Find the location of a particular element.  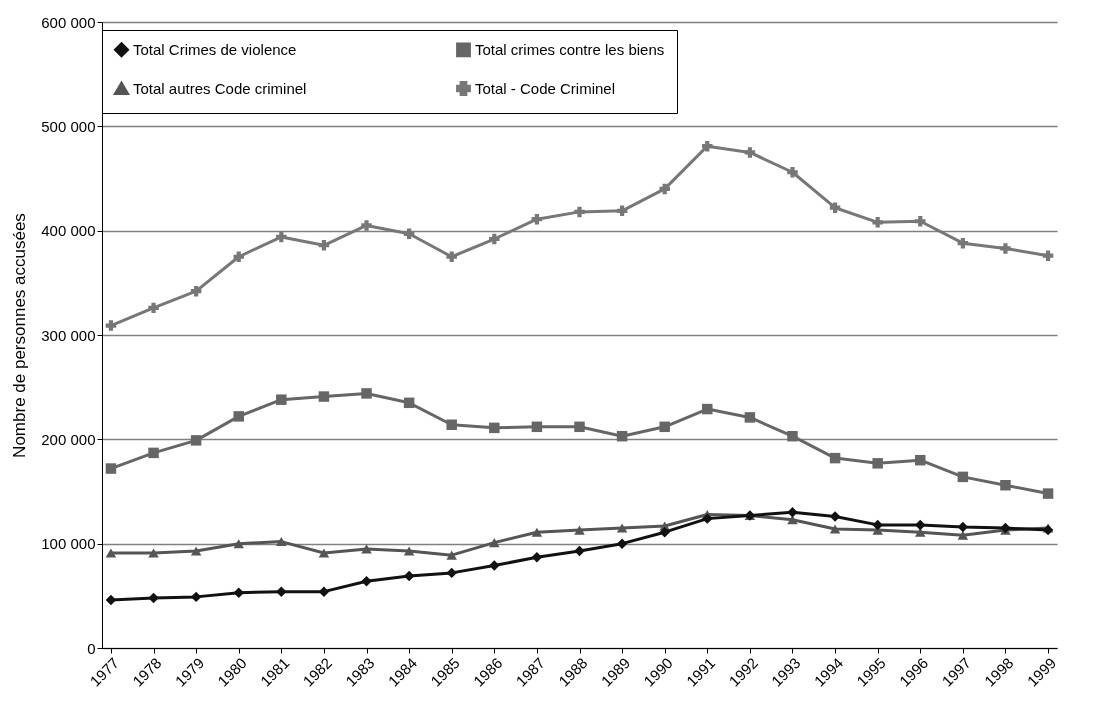

legend-label: Total Crimes de violence is located at coordinates (215, 49).